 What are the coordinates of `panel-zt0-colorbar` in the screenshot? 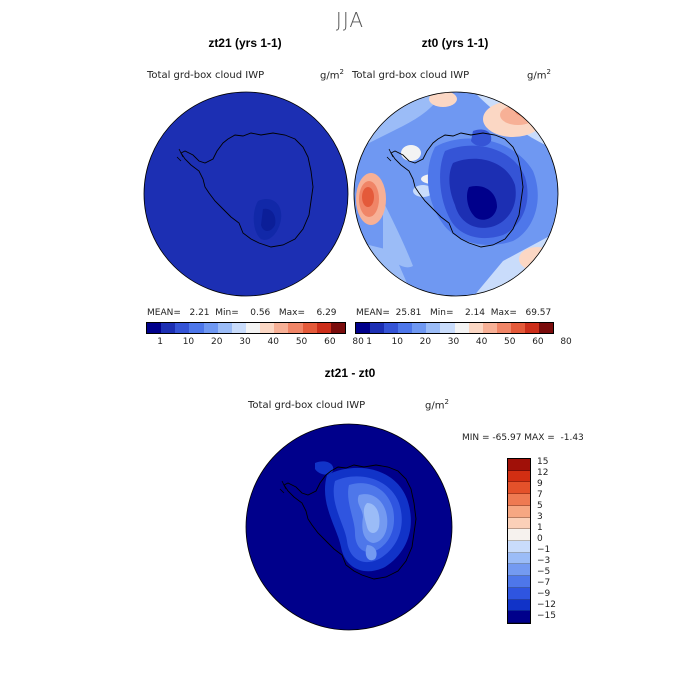 It's located at (454, 328).